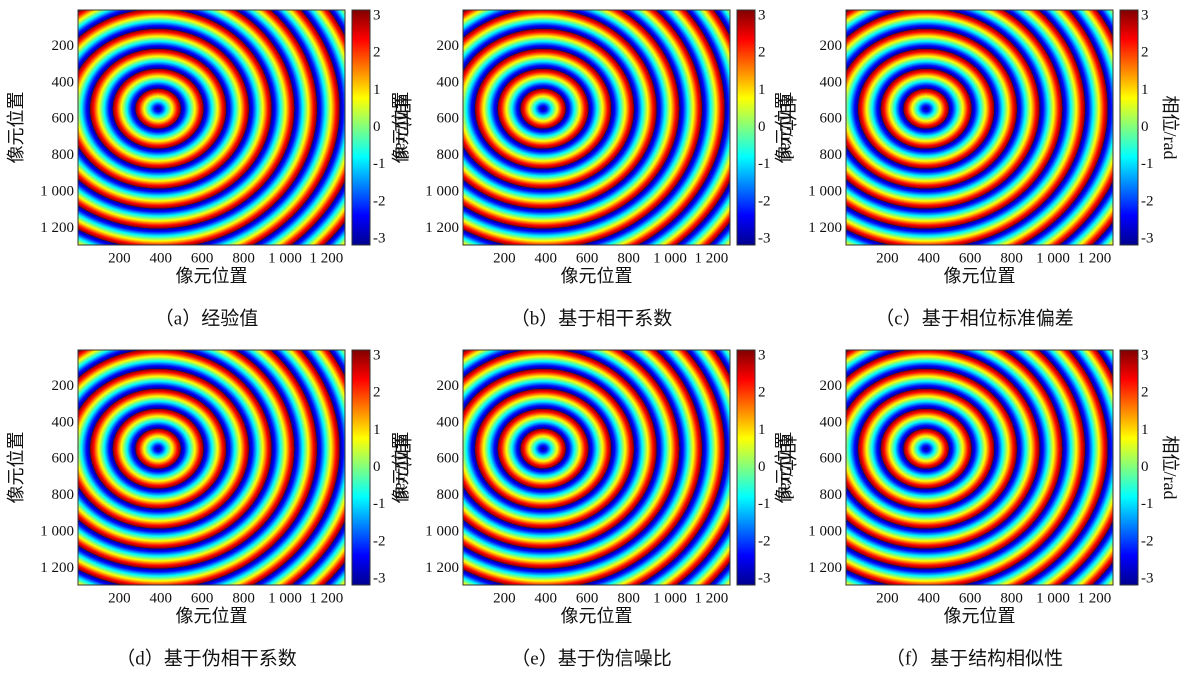  What do you see at coordinates (592, 318) in the screenshot?
I see `caption: （b）基于相干系数` at bounding box center [592, 318].